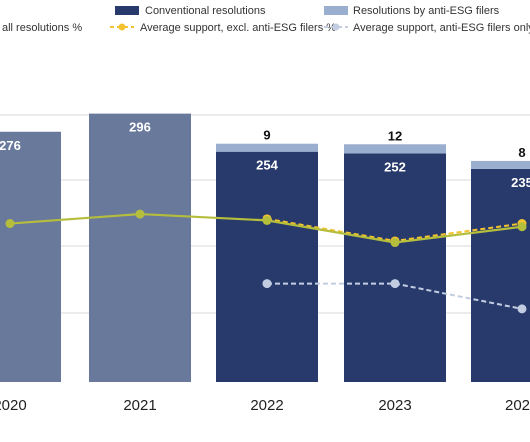 Image resolution: width=530 pixels, height=442 pixels. I want to click on x-tick-label: 2023, so click(394, 405).